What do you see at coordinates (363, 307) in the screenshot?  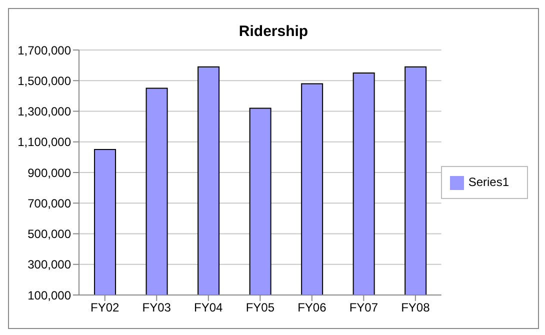 I see `x-tick-label: FY07` at bounding box center [363, 307].